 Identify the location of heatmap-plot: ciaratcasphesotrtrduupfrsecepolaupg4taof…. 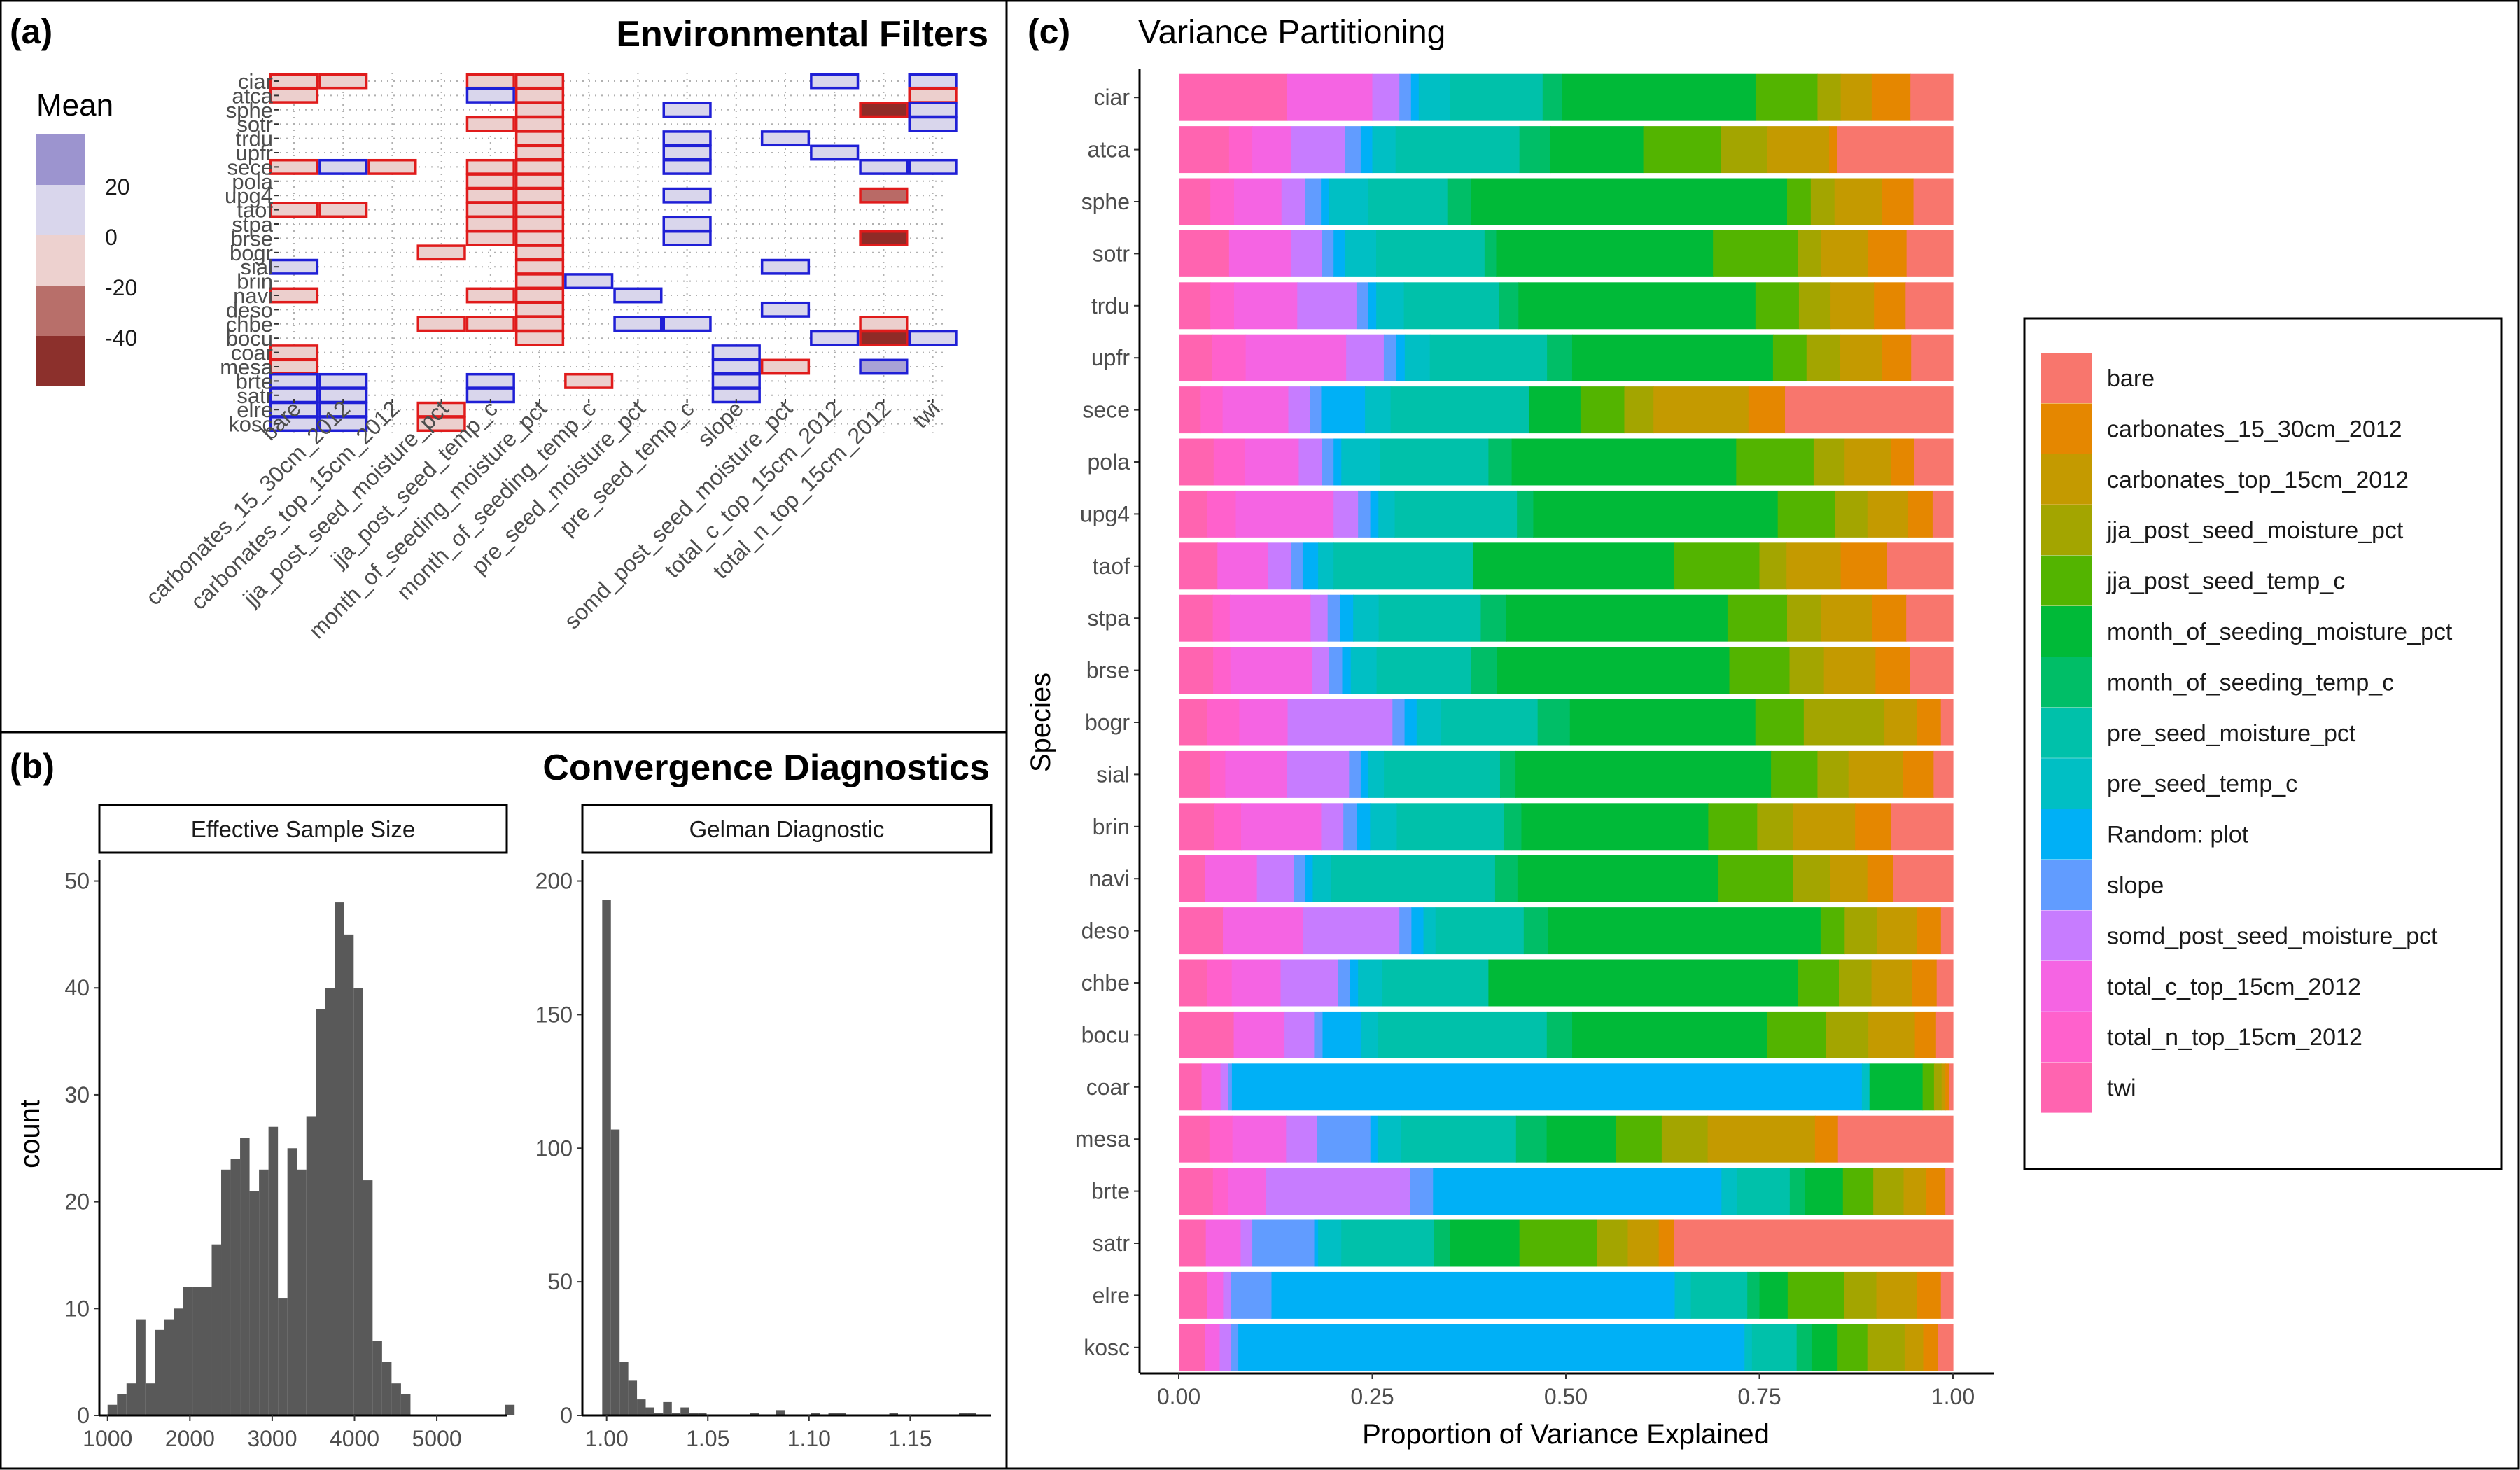
(549, 356).